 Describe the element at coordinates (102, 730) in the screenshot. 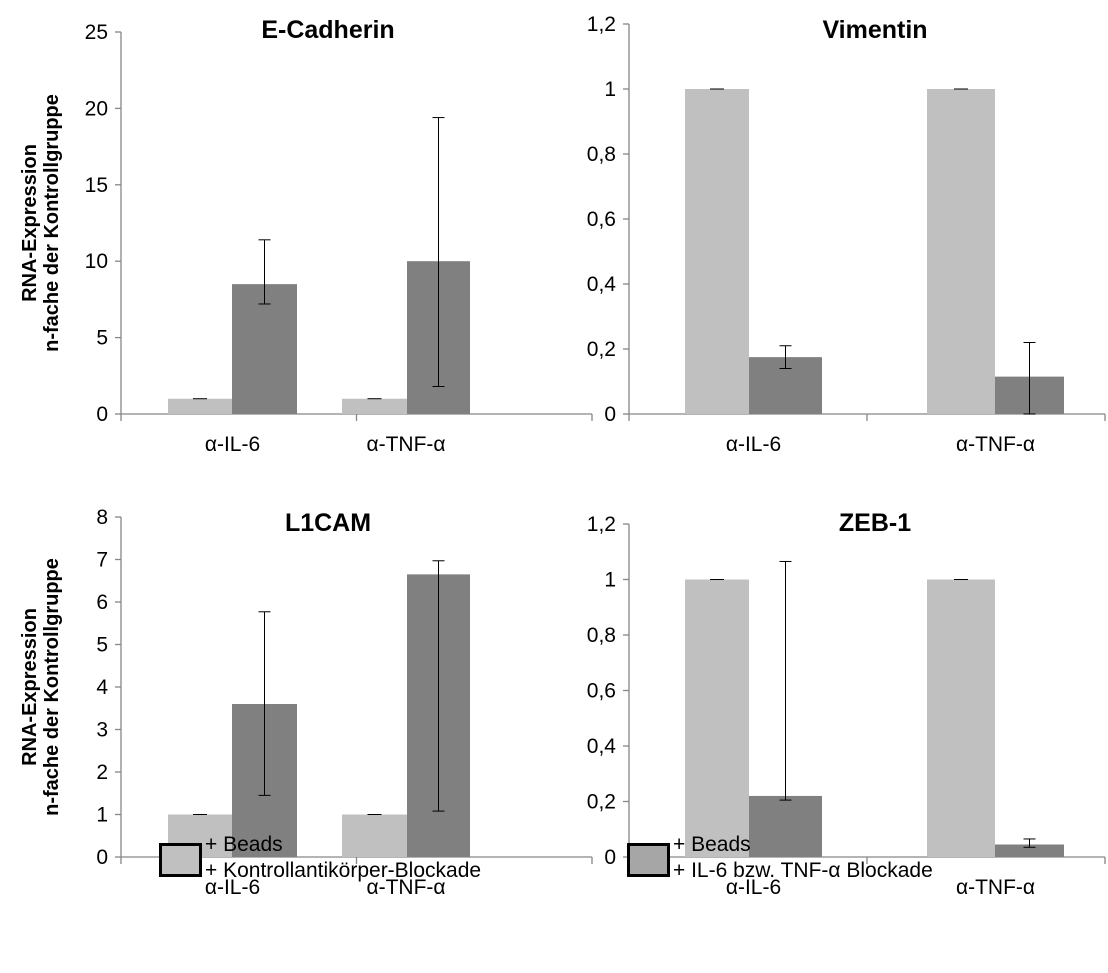

I see `y-tick-label: 3` at that location.